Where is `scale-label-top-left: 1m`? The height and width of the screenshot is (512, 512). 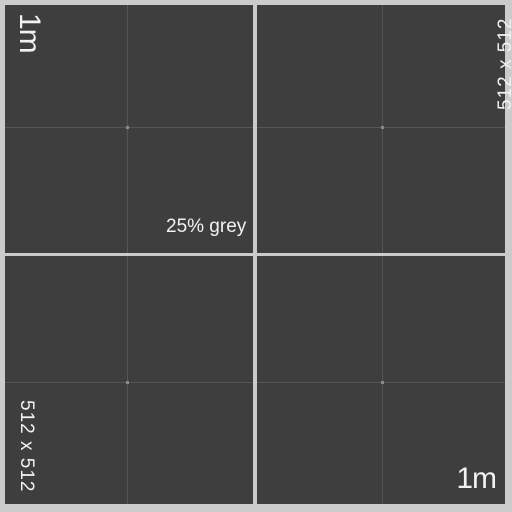
scale-label-top-left: 1m is located at coordinates (29, 33).